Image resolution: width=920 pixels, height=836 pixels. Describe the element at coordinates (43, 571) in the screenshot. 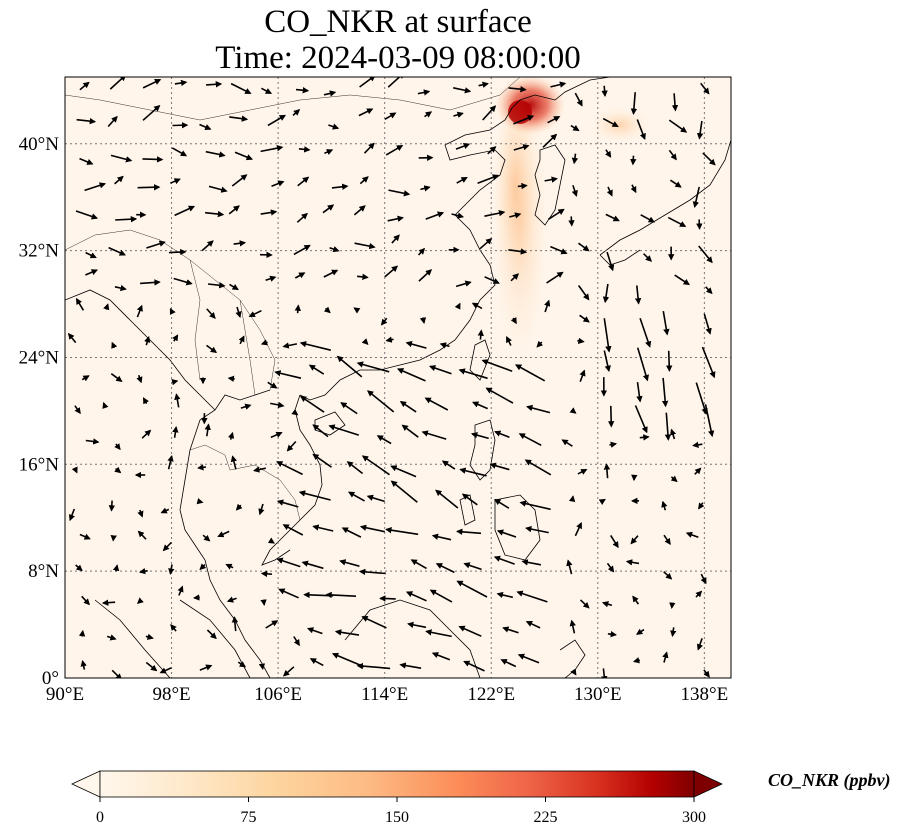

I see `lat-tick-label: 8°N` at that location.